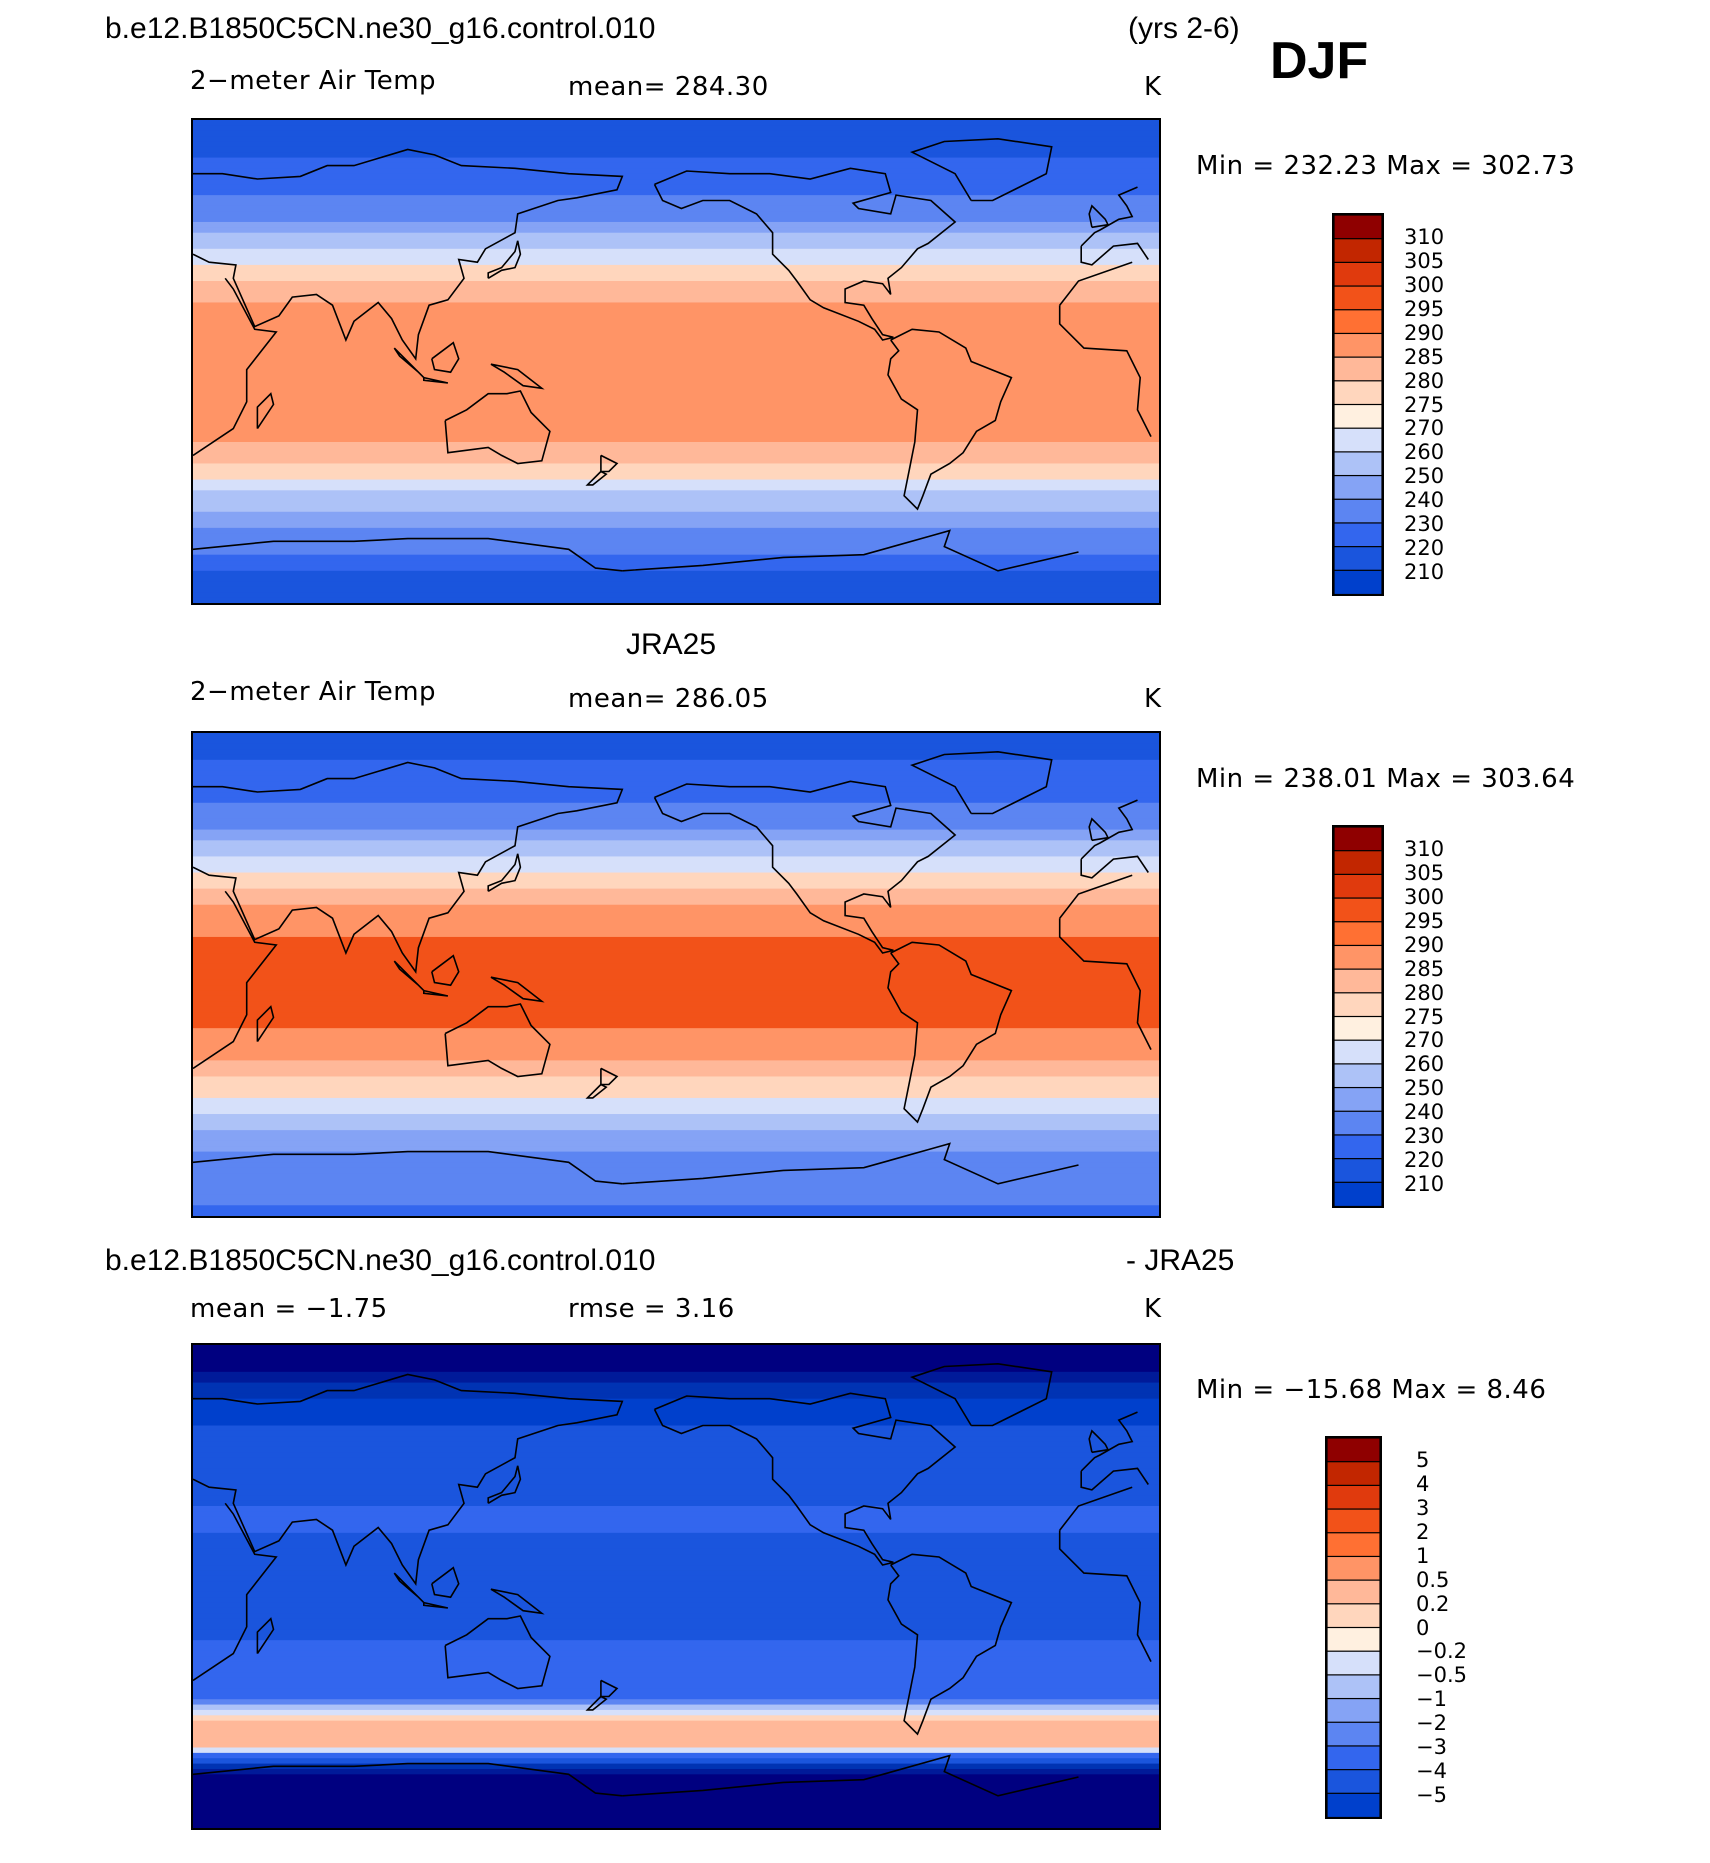 The image size is (1710, 1863). What do you see at coordinates (668, 699) in the screenshot?
I see `obs-mean-label: mean= 286.05` at bounding box center [668, 699].